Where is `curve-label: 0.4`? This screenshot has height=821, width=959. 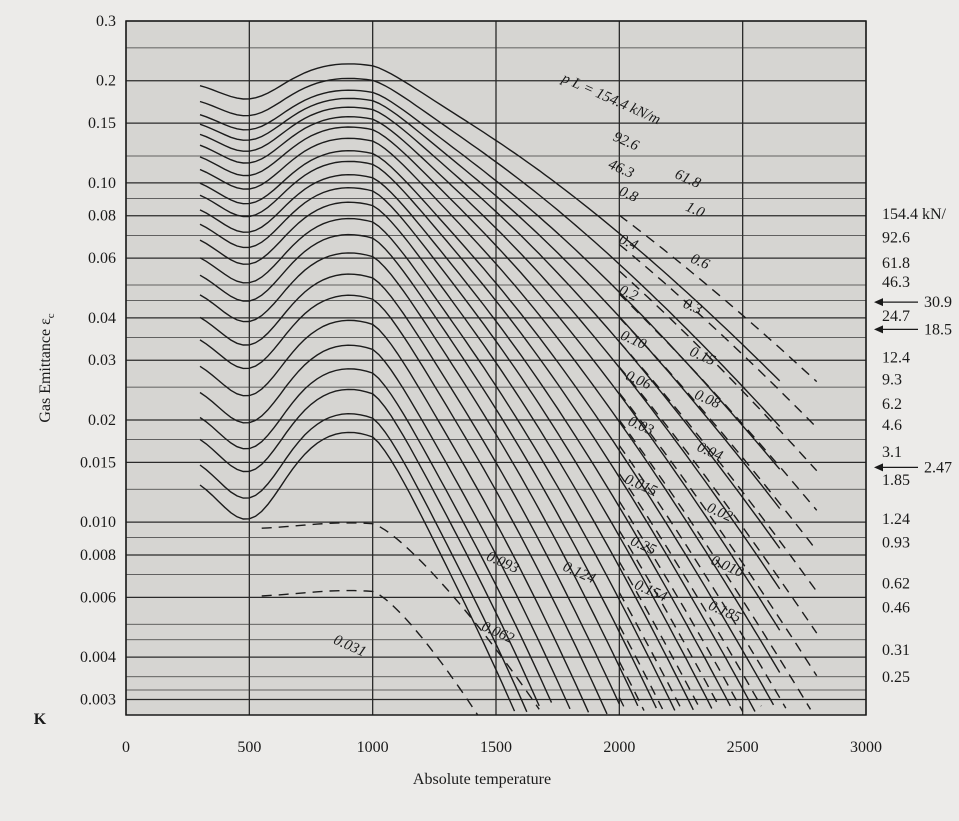
curve-label: 0.4 is located at coordinates (629, 243).